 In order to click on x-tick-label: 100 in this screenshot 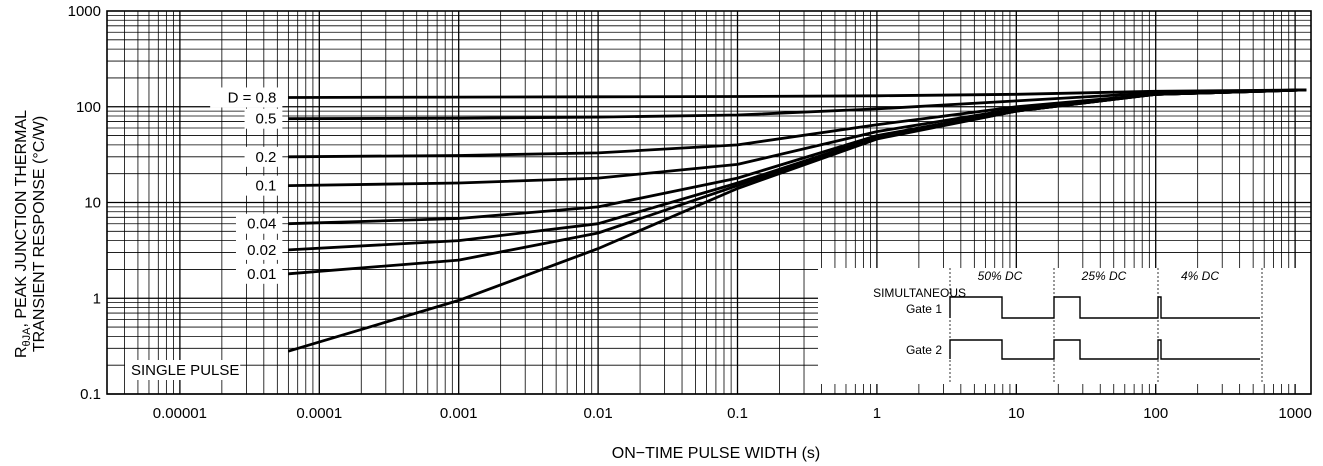, I will do `click(1155, 413)`.